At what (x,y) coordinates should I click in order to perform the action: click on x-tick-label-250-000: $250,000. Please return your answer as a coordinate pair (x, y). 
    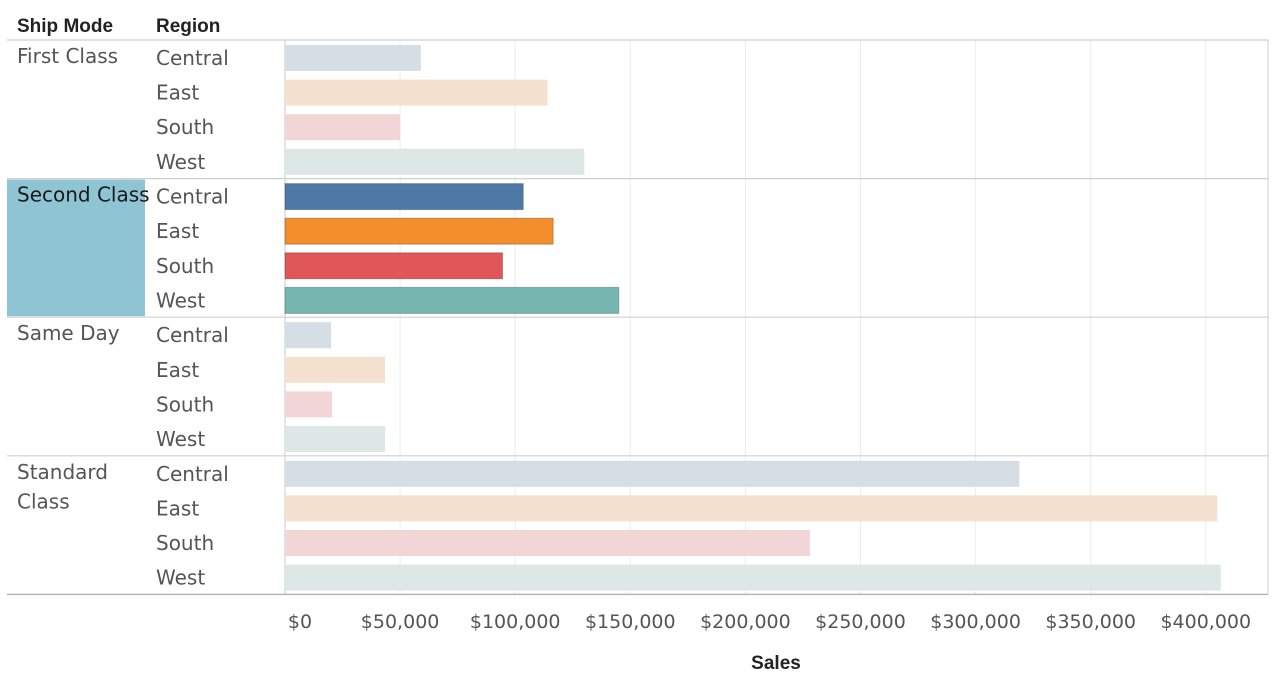
    Looking at the image, I should click on (860, 622).